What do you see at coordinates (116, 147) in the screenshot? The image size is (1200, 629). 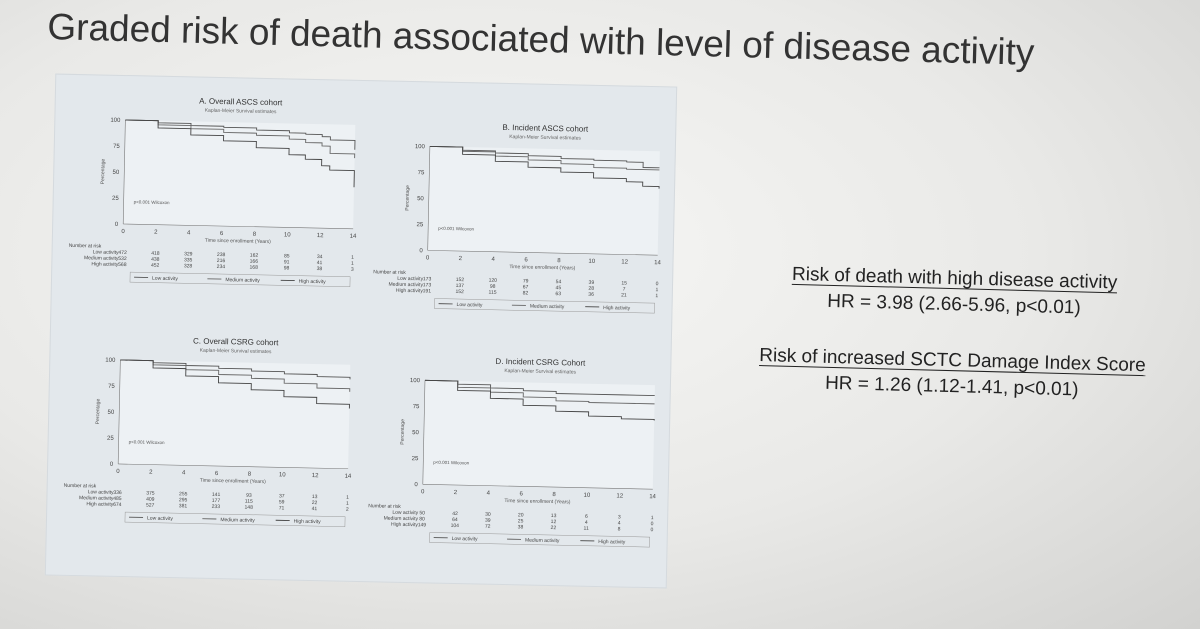 I see `y-tick-label: 75` at bounding box center [116, 147].